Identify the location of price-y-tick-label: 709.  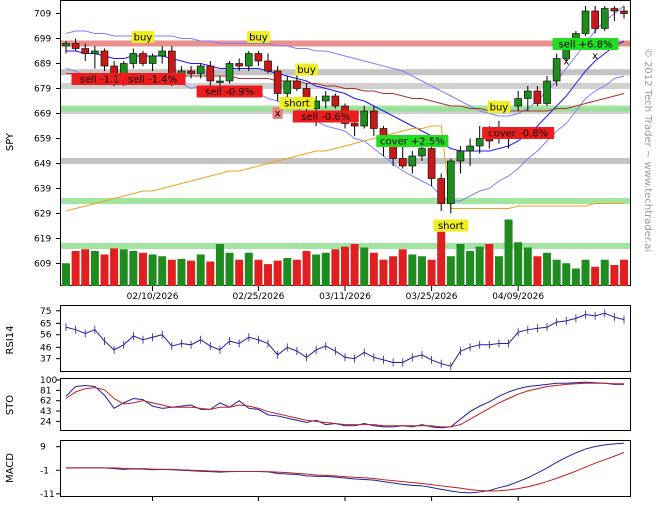
(42, 15).